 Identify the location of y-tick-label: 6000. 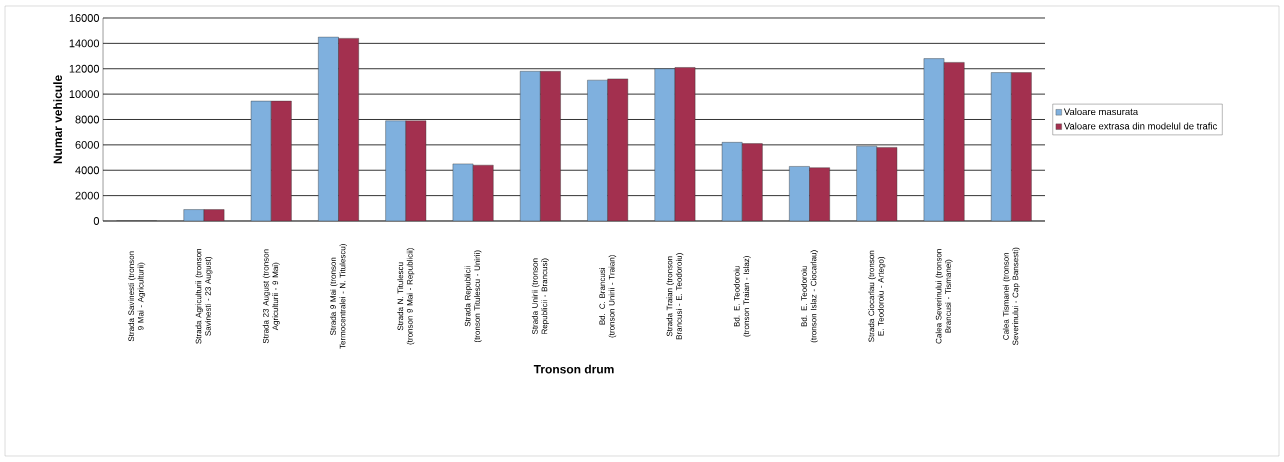
(87, 144).